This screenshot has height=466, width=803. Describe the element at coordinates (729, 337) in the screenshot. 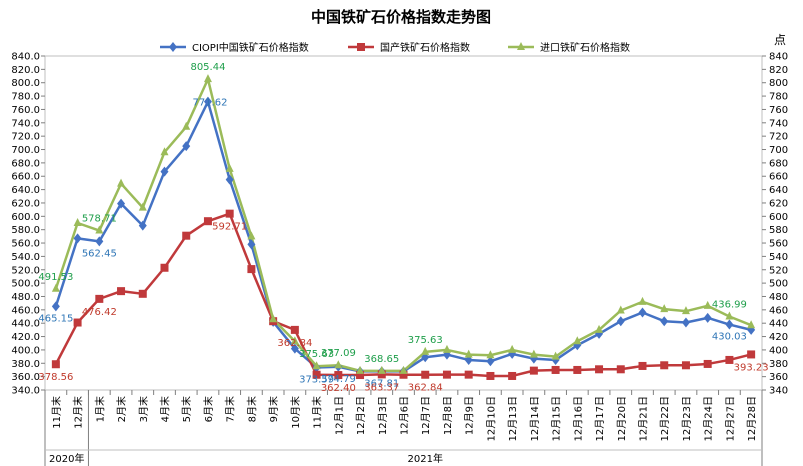

I see `data-label: 430.03` at that location.